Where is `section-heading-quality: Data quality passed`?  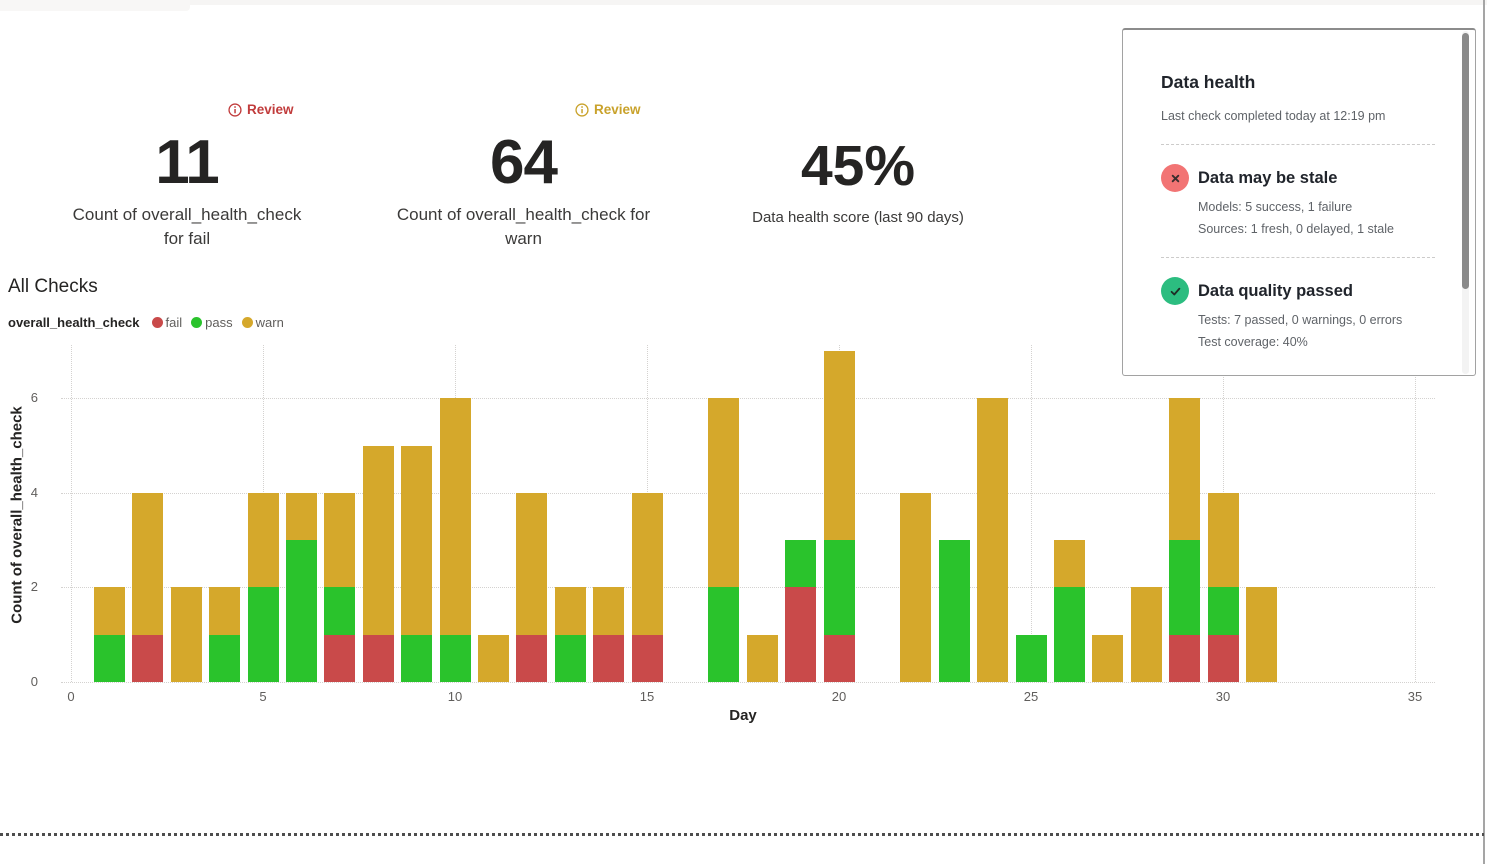
section-heading-quality: Data quality passed is located at coordinates (1275, 291).